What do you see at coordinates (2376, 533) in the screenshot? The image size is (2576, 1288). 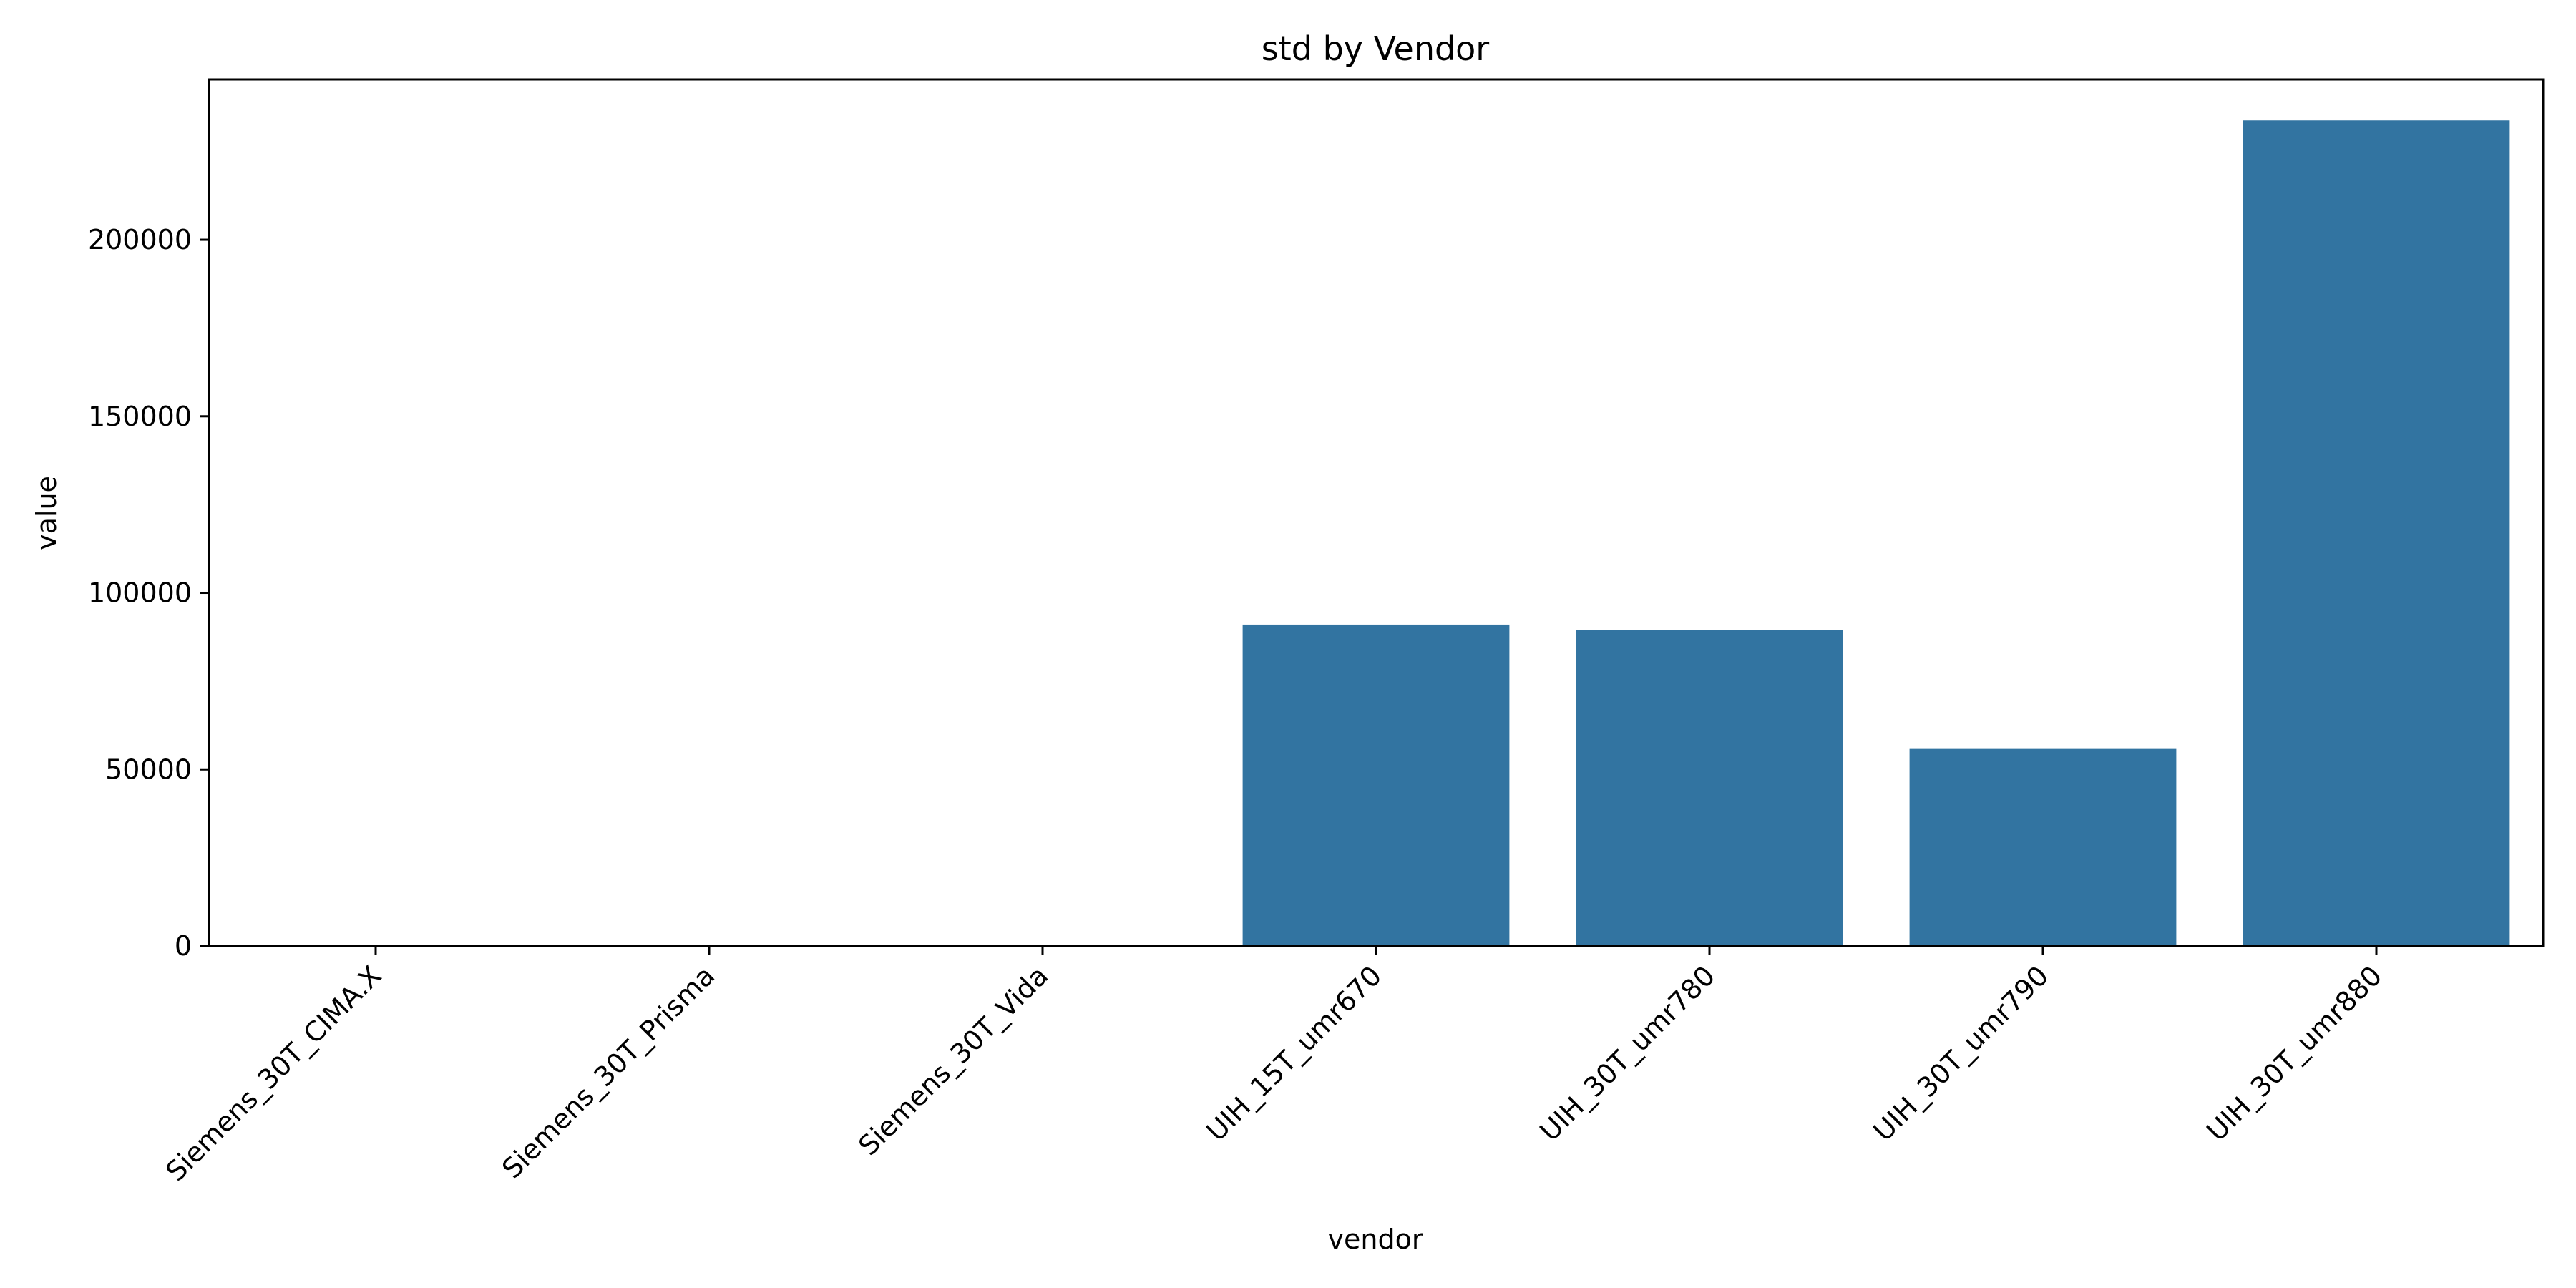 I see `bar-UIH_30T_umr880` at bounding box center [2376, 533].